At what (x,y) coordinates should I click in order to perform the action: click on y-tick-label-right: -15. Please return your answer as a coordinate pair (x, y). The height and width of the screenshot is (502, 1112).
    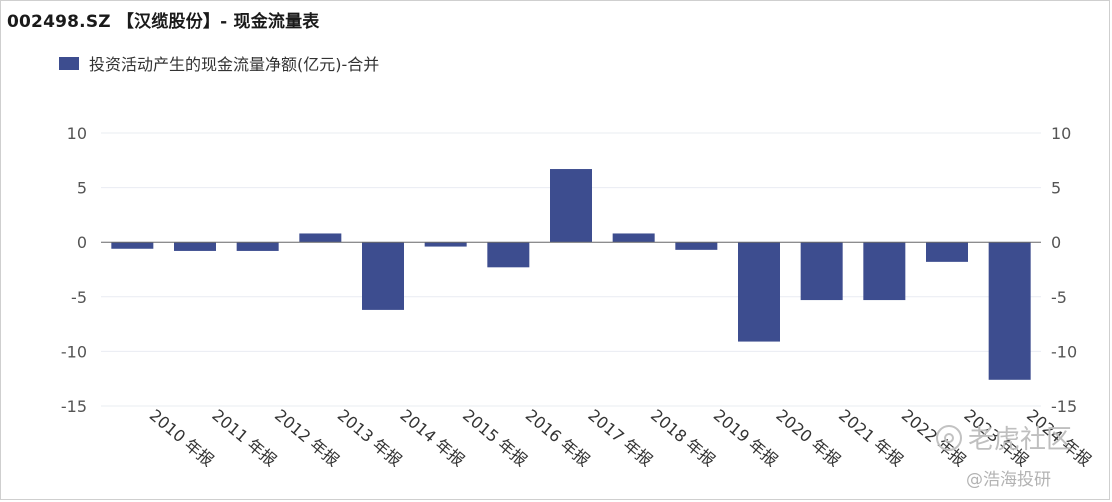
    Looking at the image, I should click on (1064, 406).